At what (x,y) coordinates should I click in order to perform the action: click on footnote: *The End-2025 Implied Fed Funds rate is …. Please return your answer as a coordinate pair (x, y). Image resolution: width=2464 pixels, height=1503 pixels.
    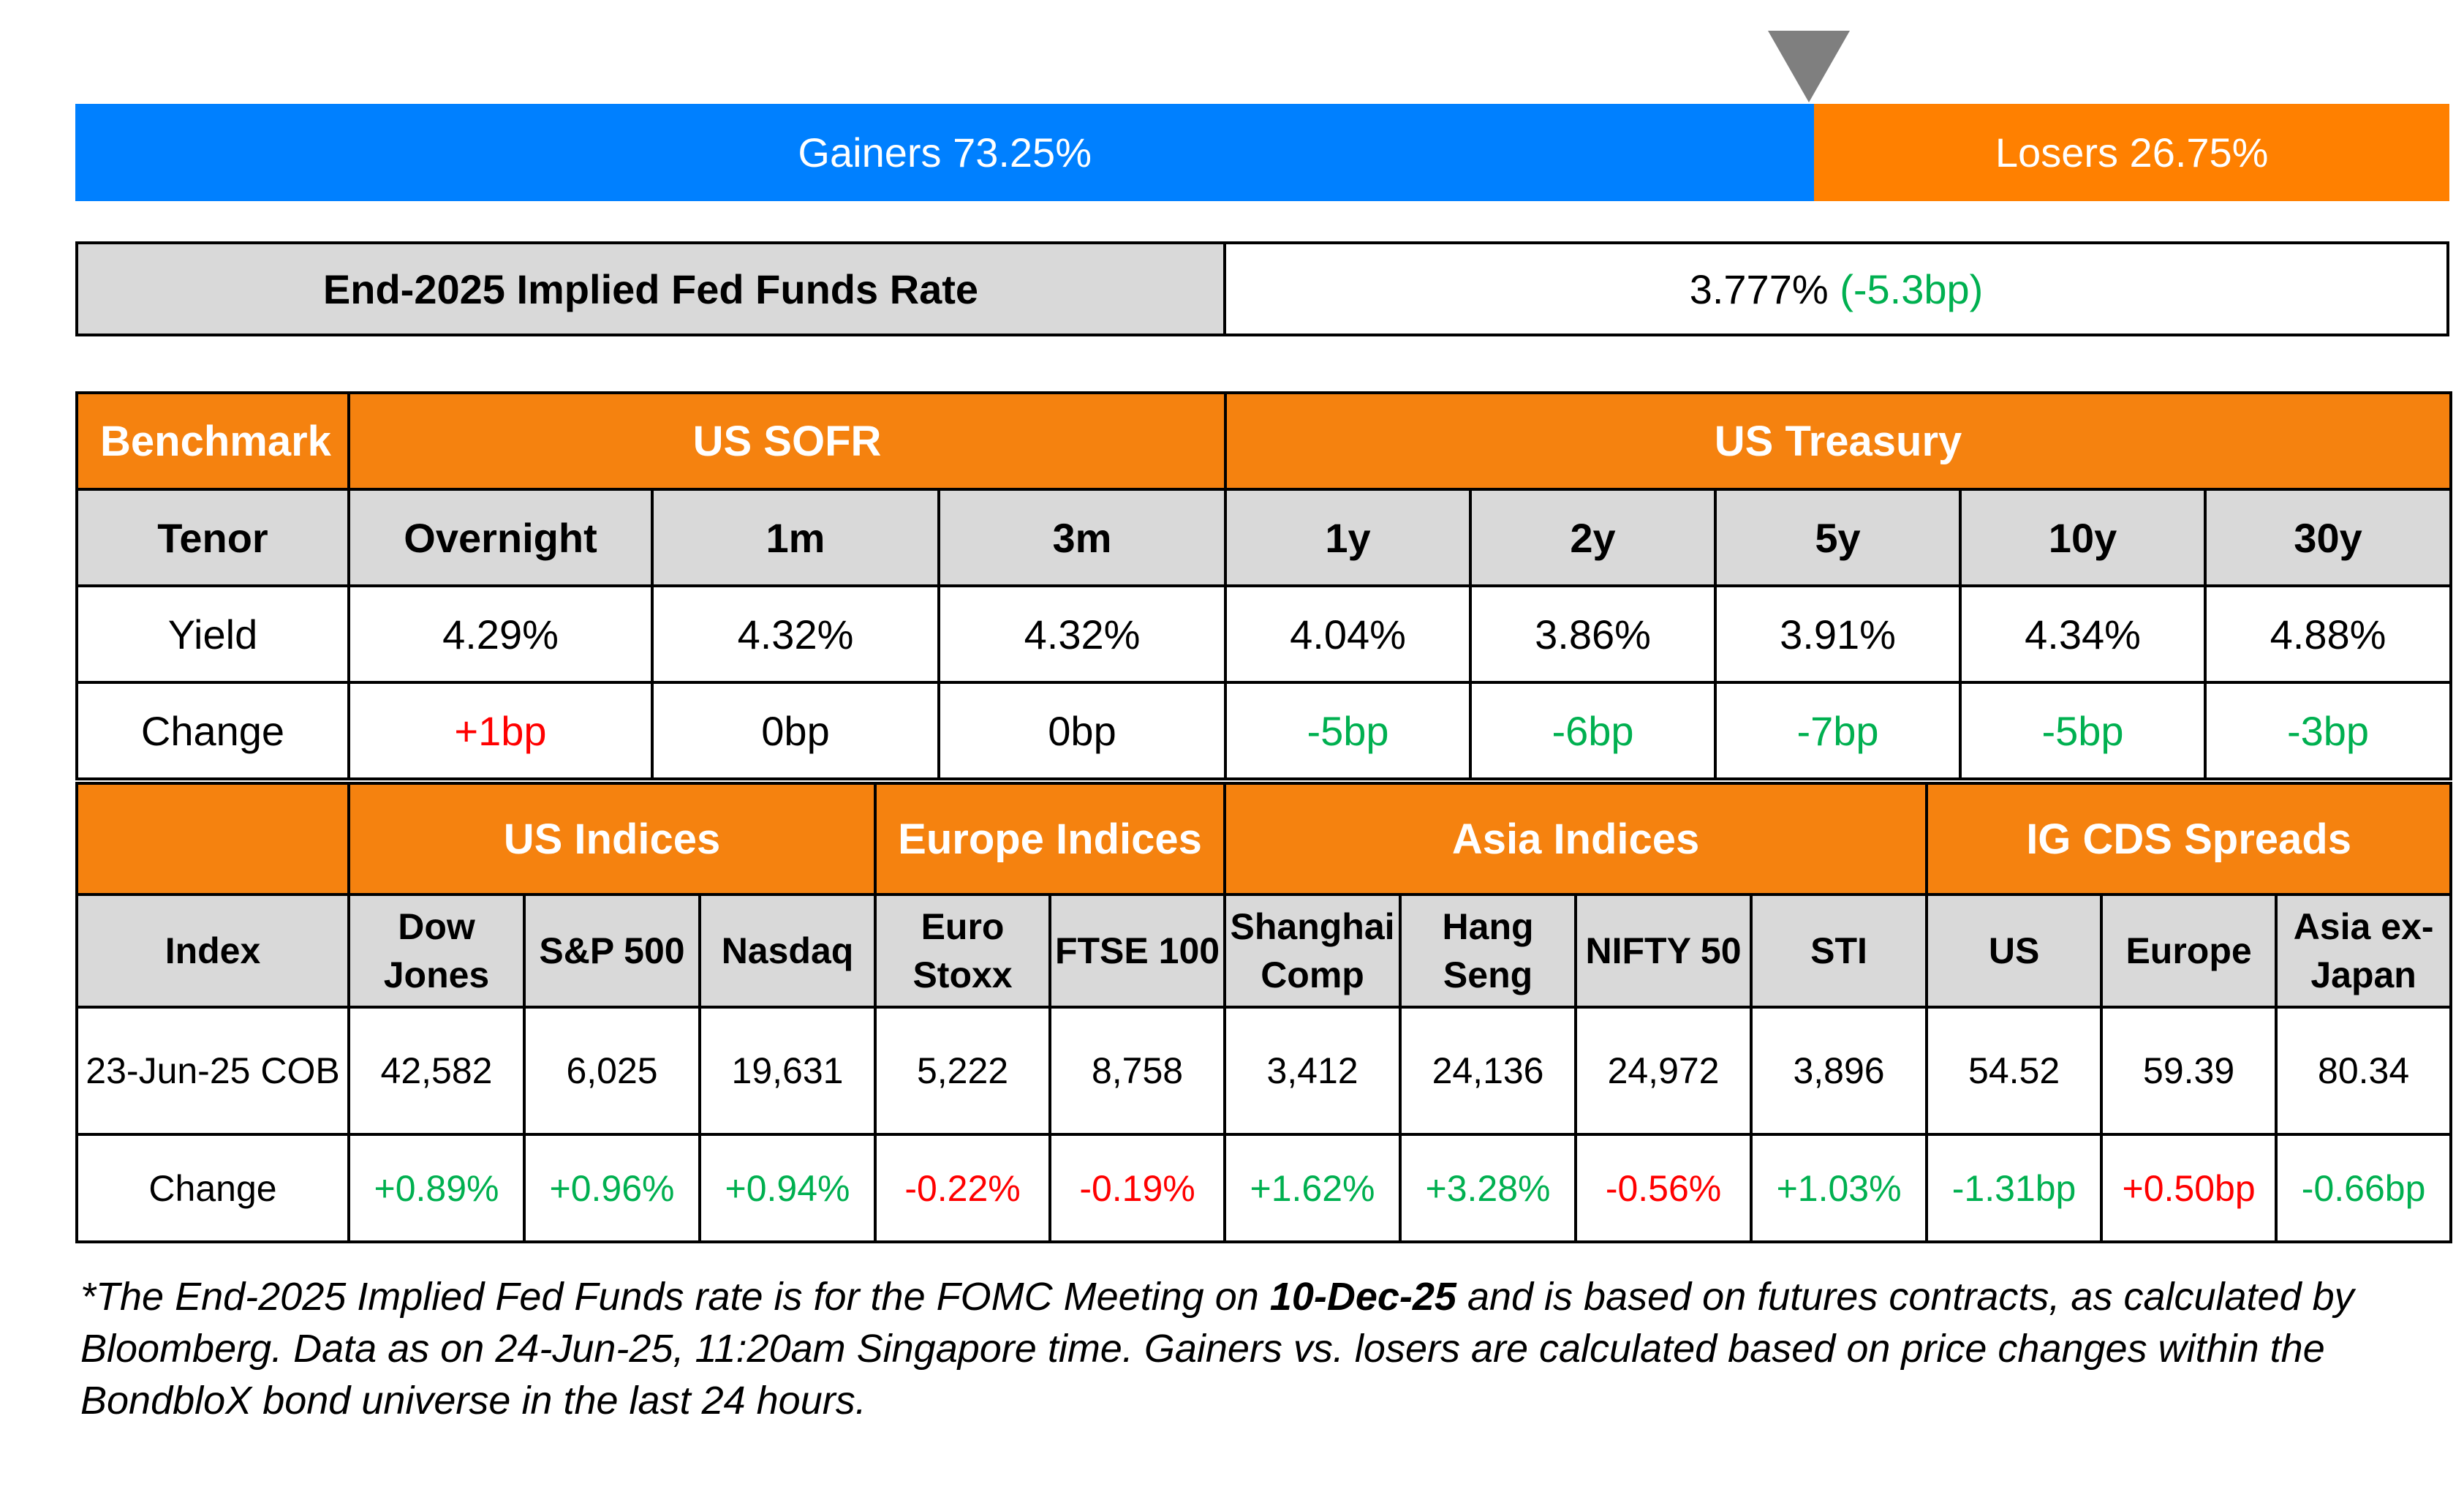
    Looking at the image, I should click on (1243, 1349).